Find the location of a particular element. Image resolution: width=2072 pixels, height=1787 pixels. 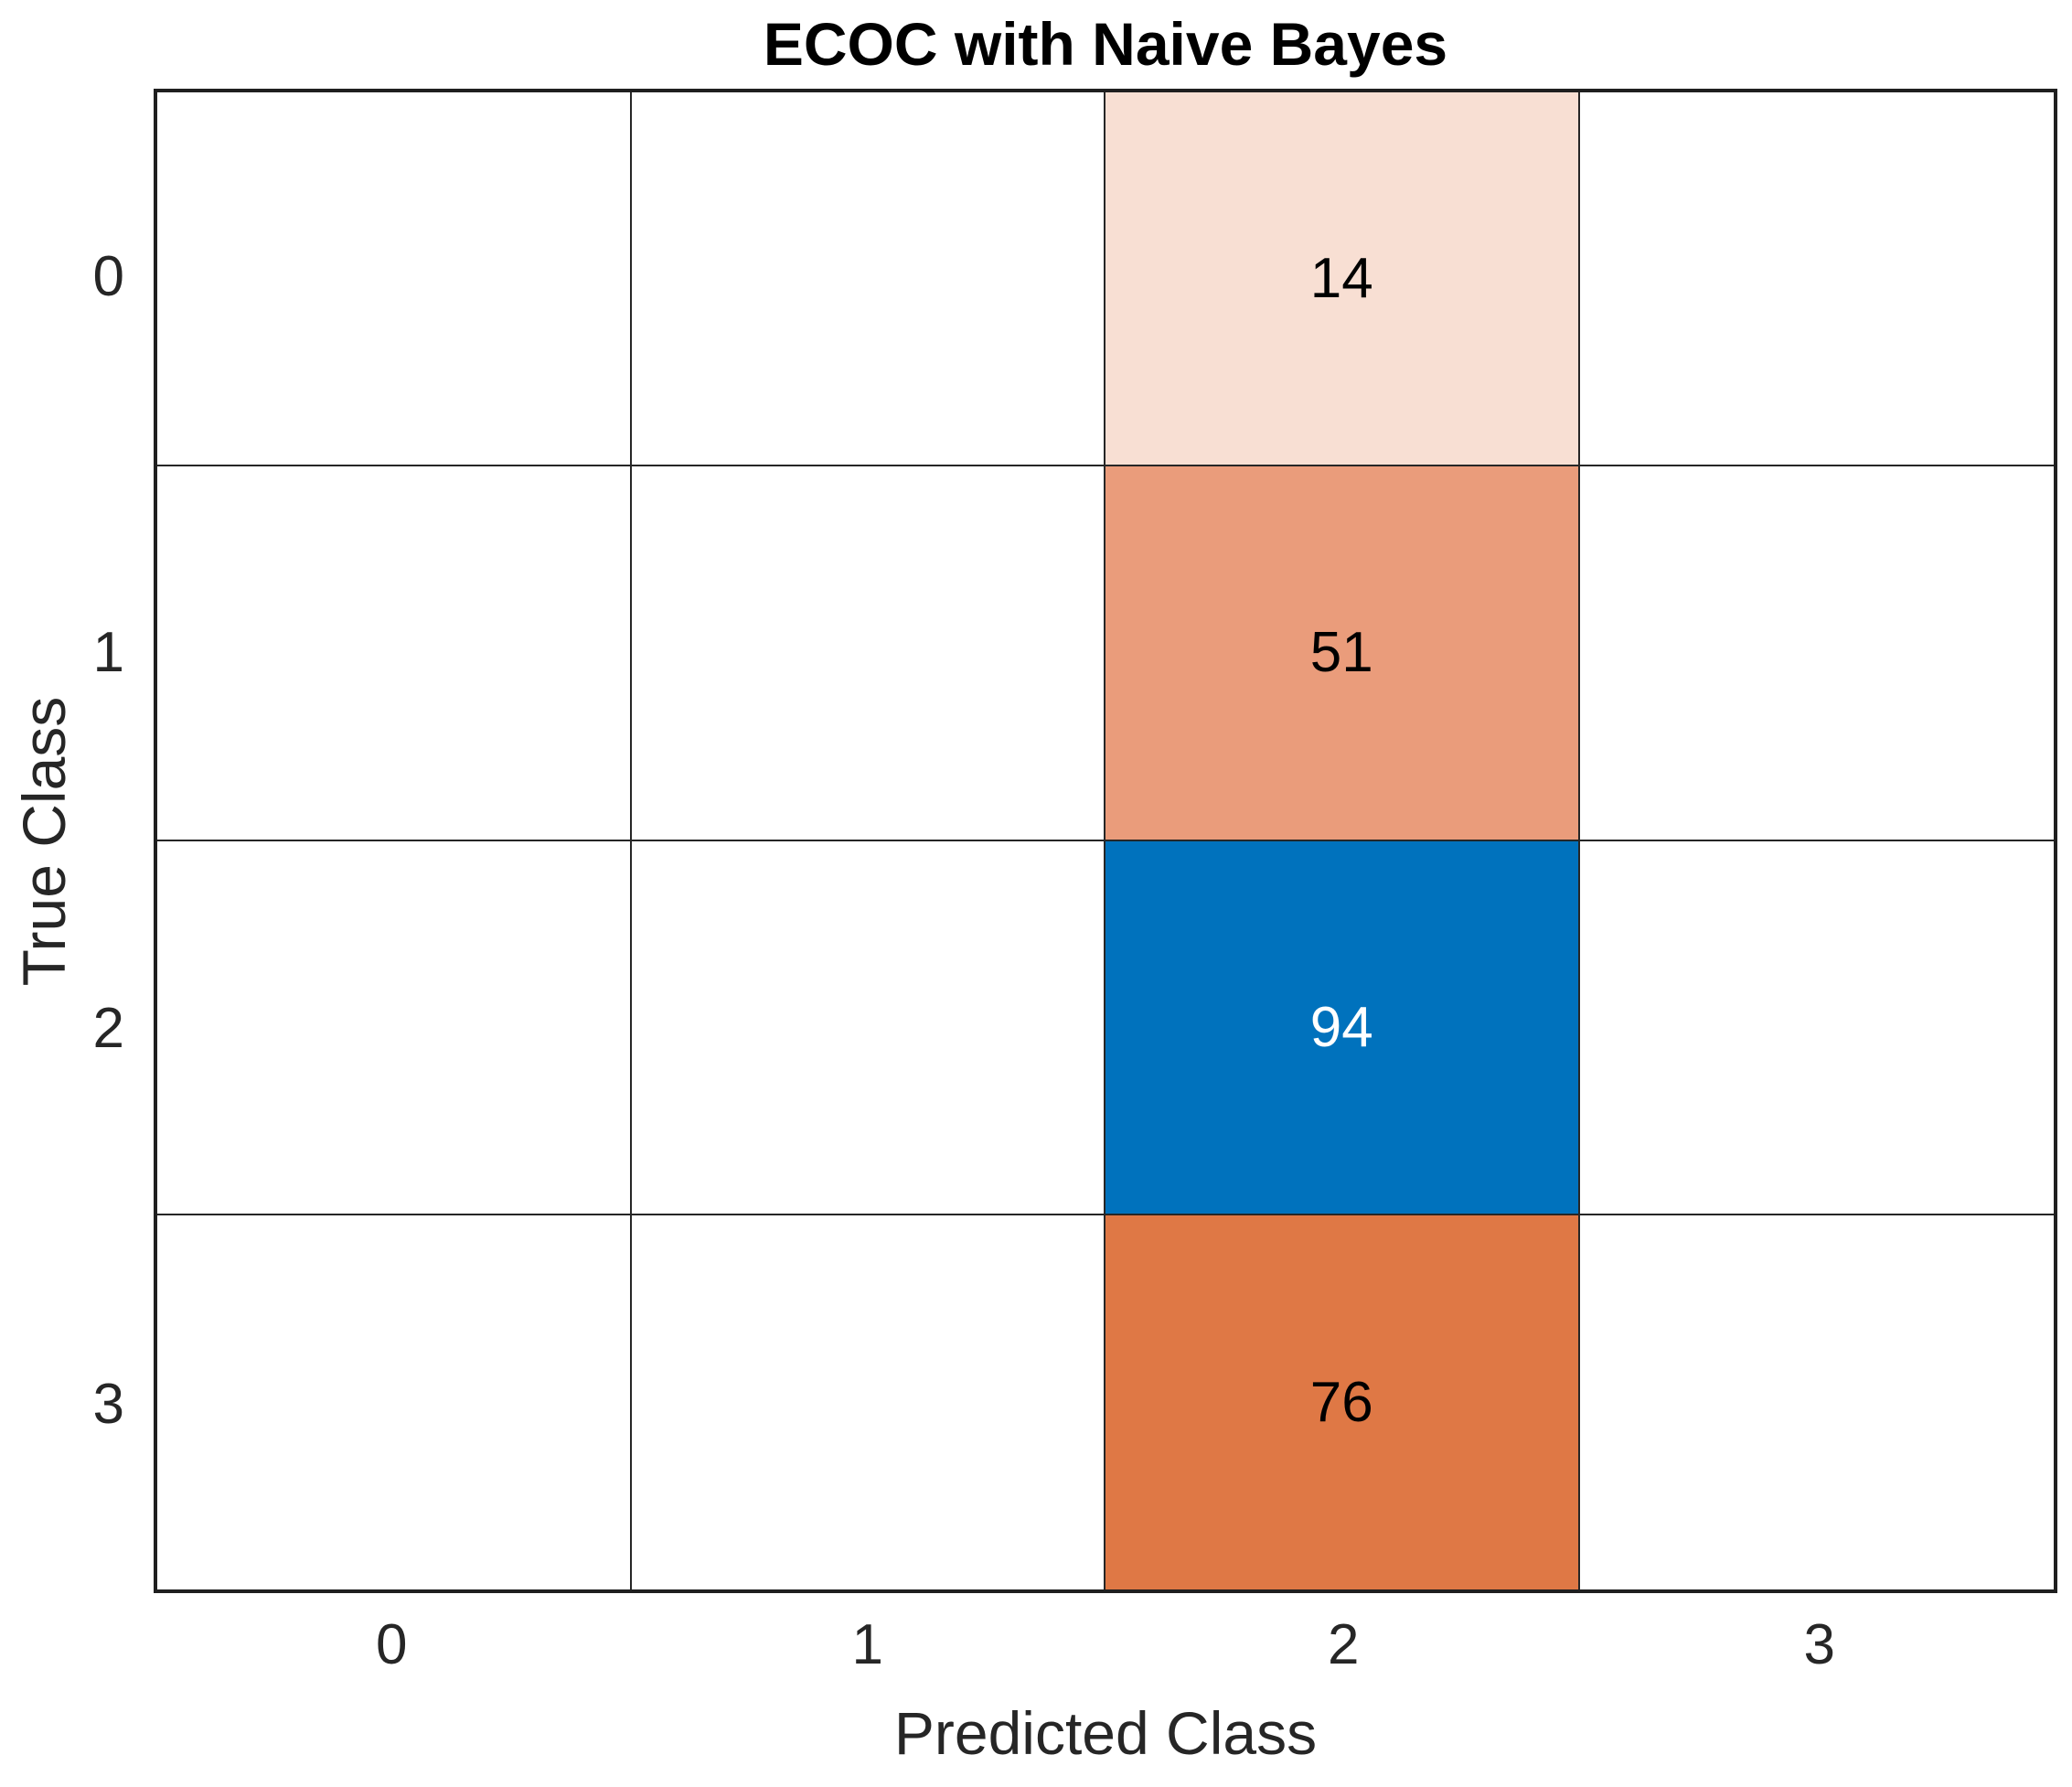

matrix-cell-r1c2: 51 is located at coordinates (1342, 653).